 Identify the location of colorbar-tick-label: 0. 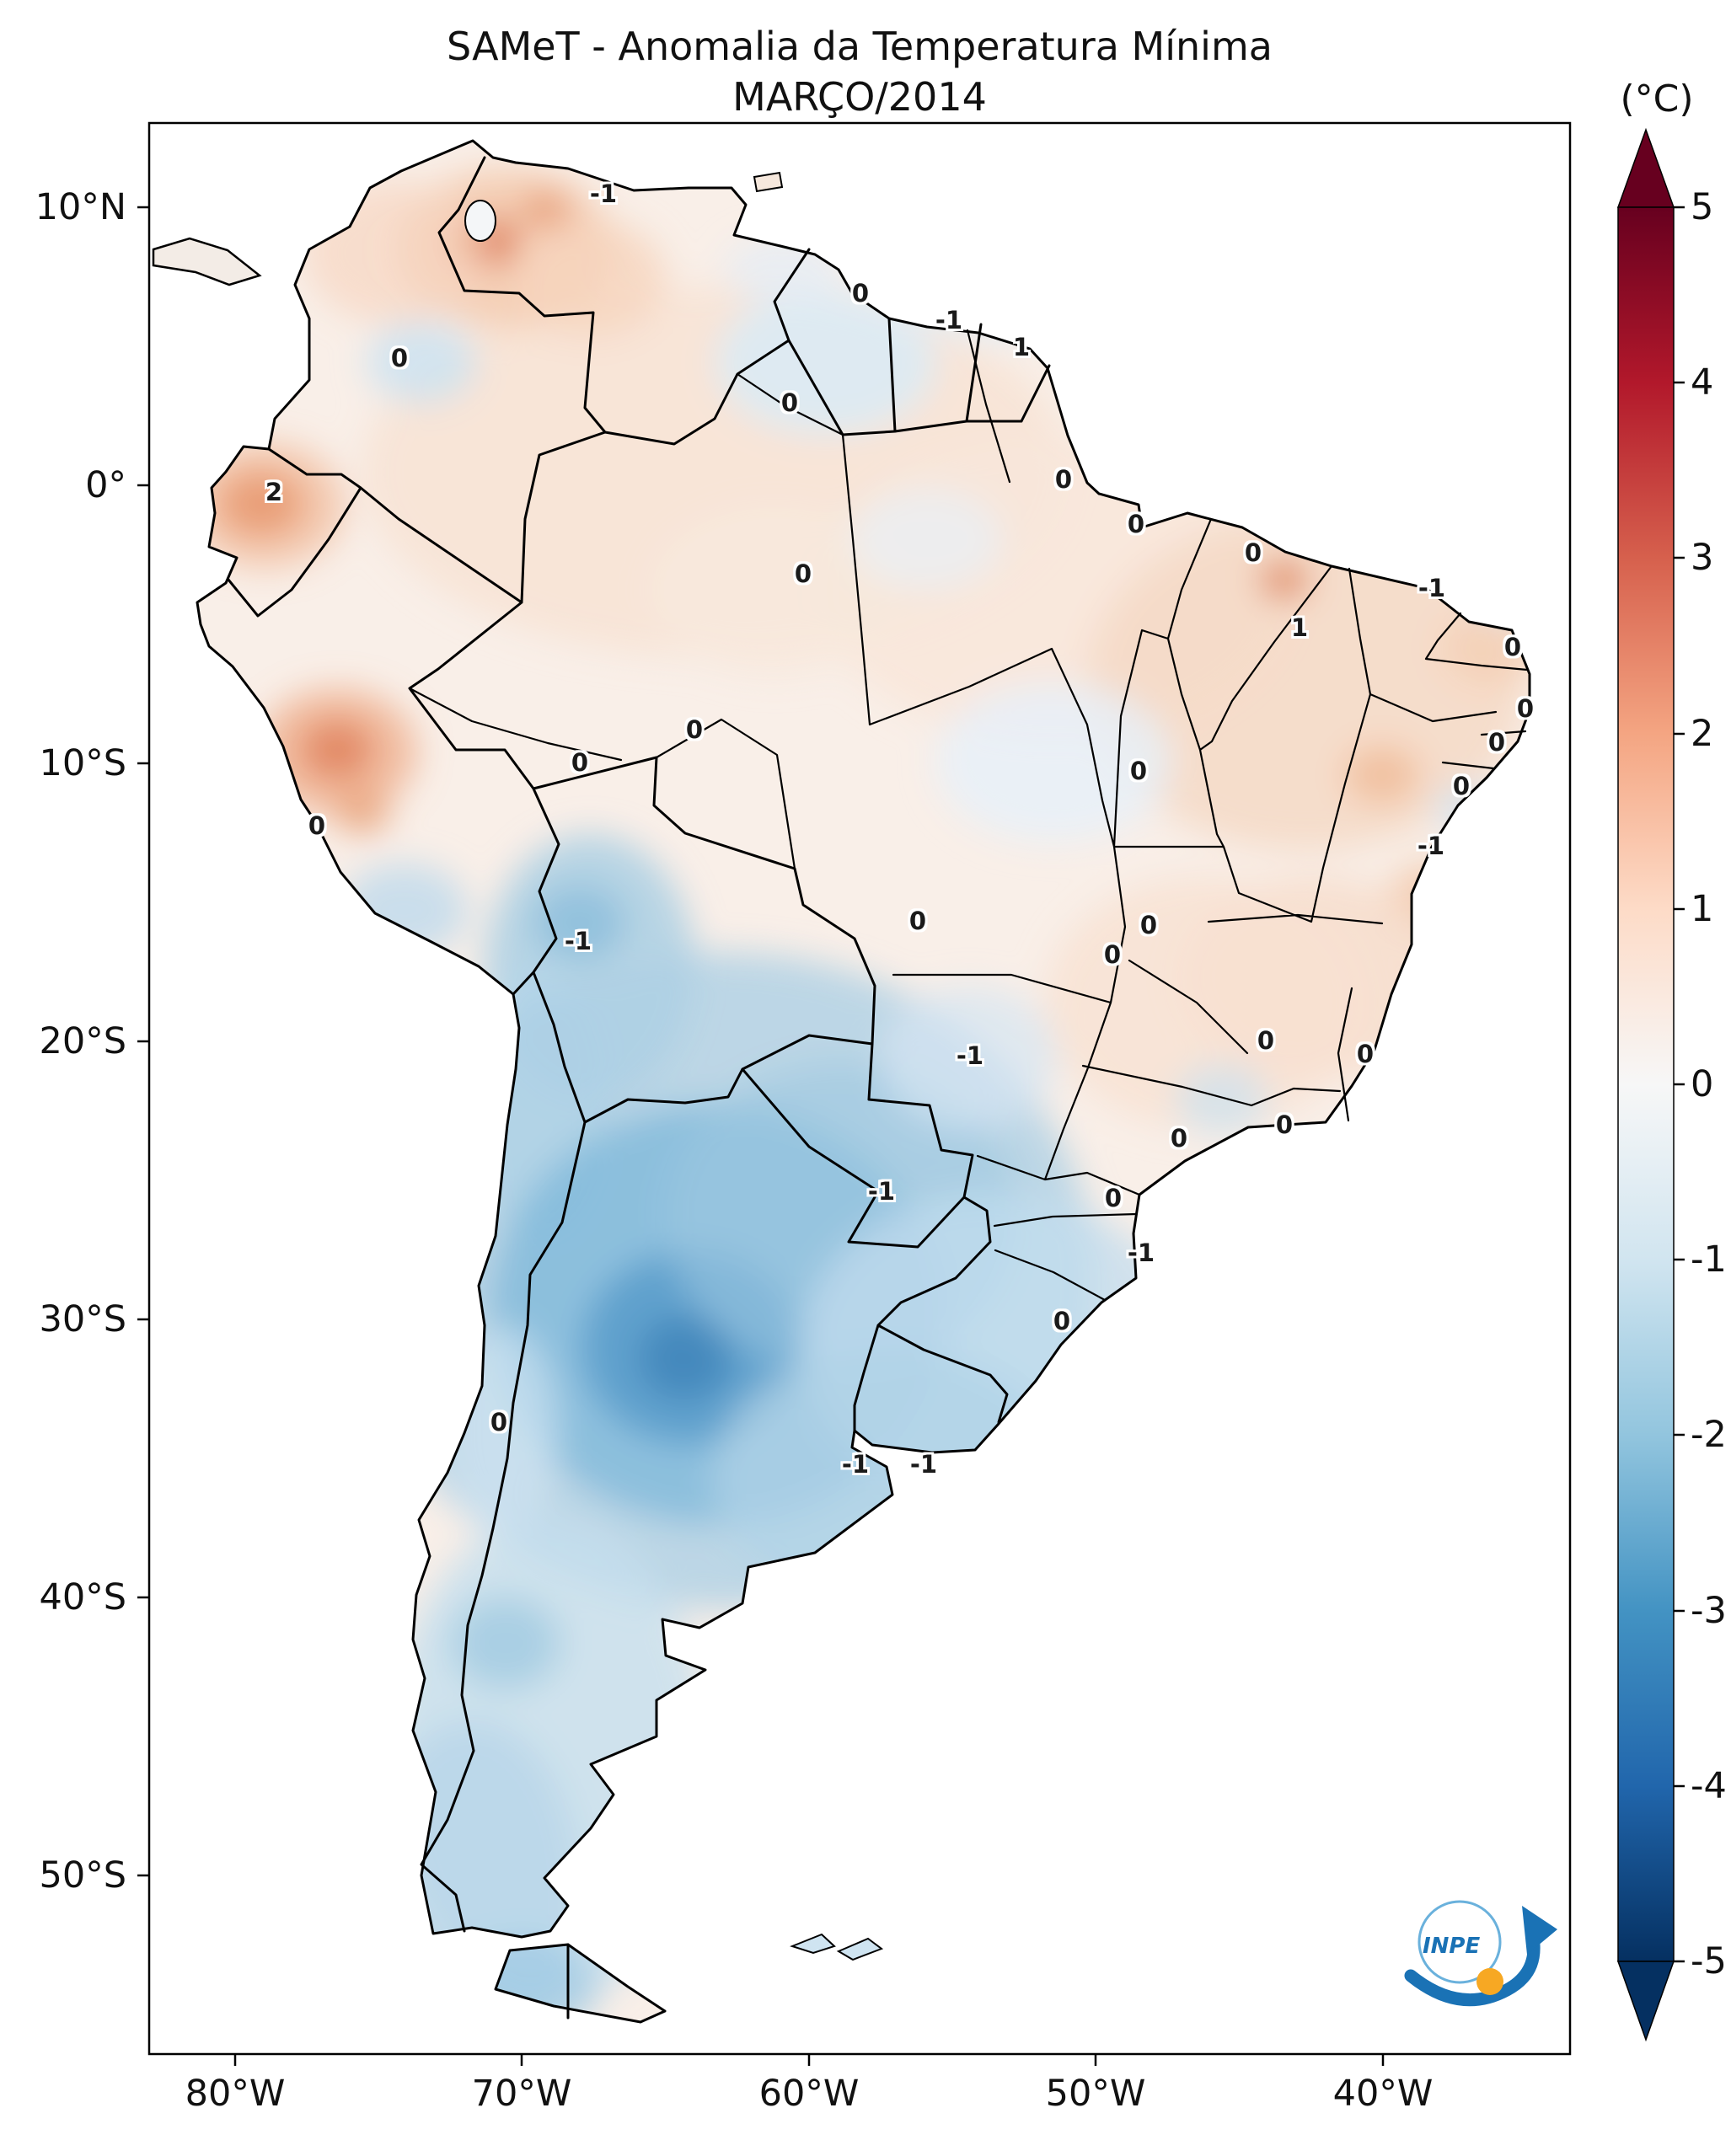
(1702, 1084).